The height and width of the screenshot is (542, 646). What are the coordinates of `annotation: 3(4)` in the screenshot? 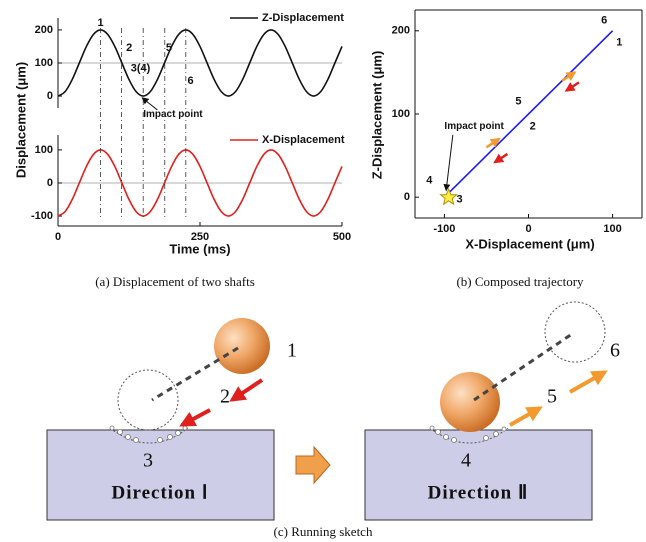 It's located at (141, 69).